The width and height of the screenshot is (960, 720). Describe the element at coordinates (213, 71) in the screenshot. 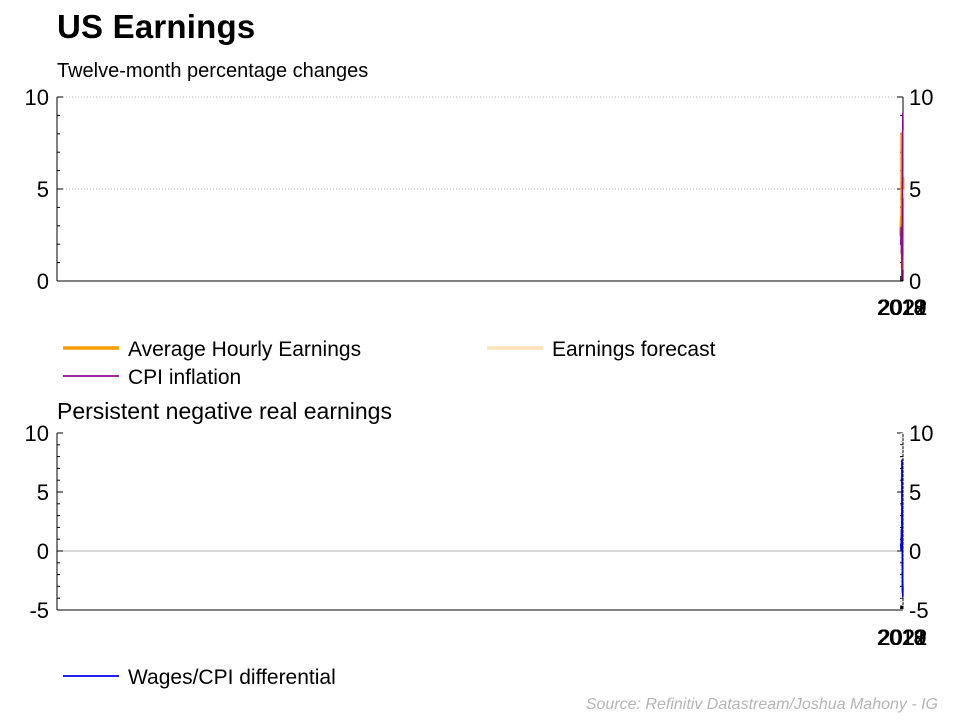

I see `top-chart-subtitle: Twelve-month percentage changes` at that location.